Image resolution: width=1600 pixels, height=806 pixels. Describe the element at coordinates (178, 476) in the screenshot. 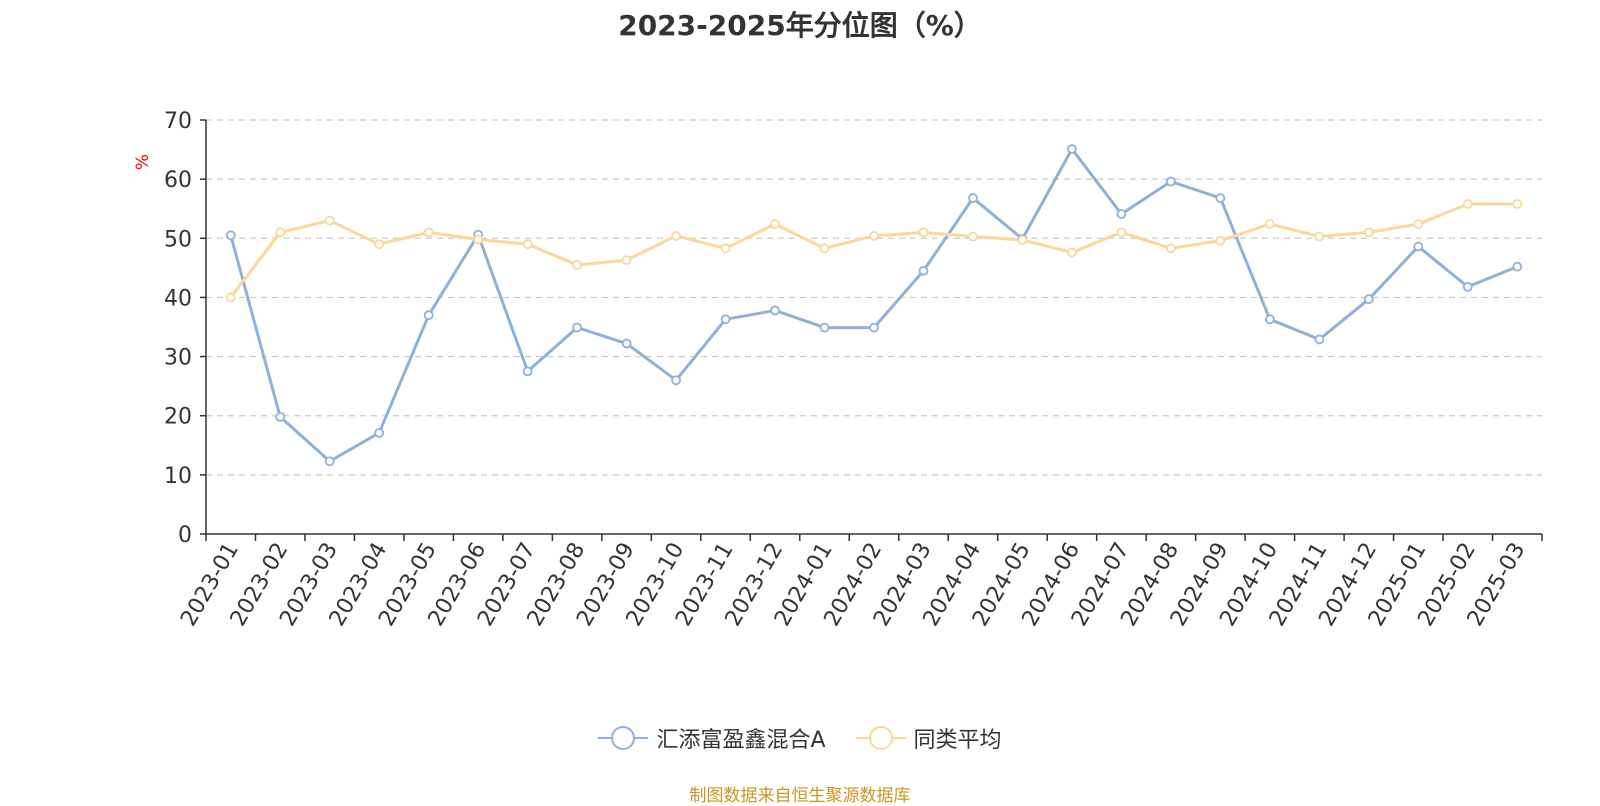

I see `y-tick-label: 10` at that location.